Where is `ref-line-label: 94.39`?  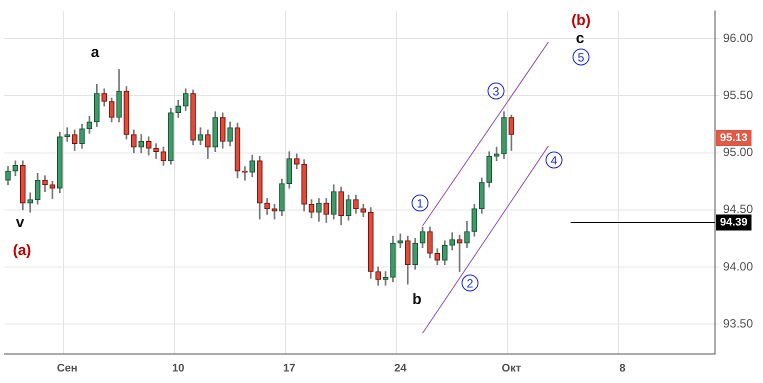
ref-line-label: 94.39 is located at coordinates (734, 222).